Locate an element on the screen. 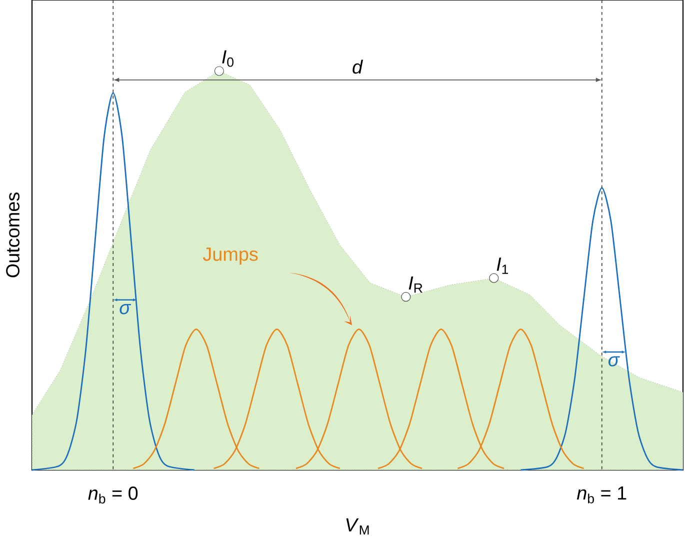 The height and width of the screenshot is (539, 685). annotation: I$_{0}$ is located at coordinates (228, 58).